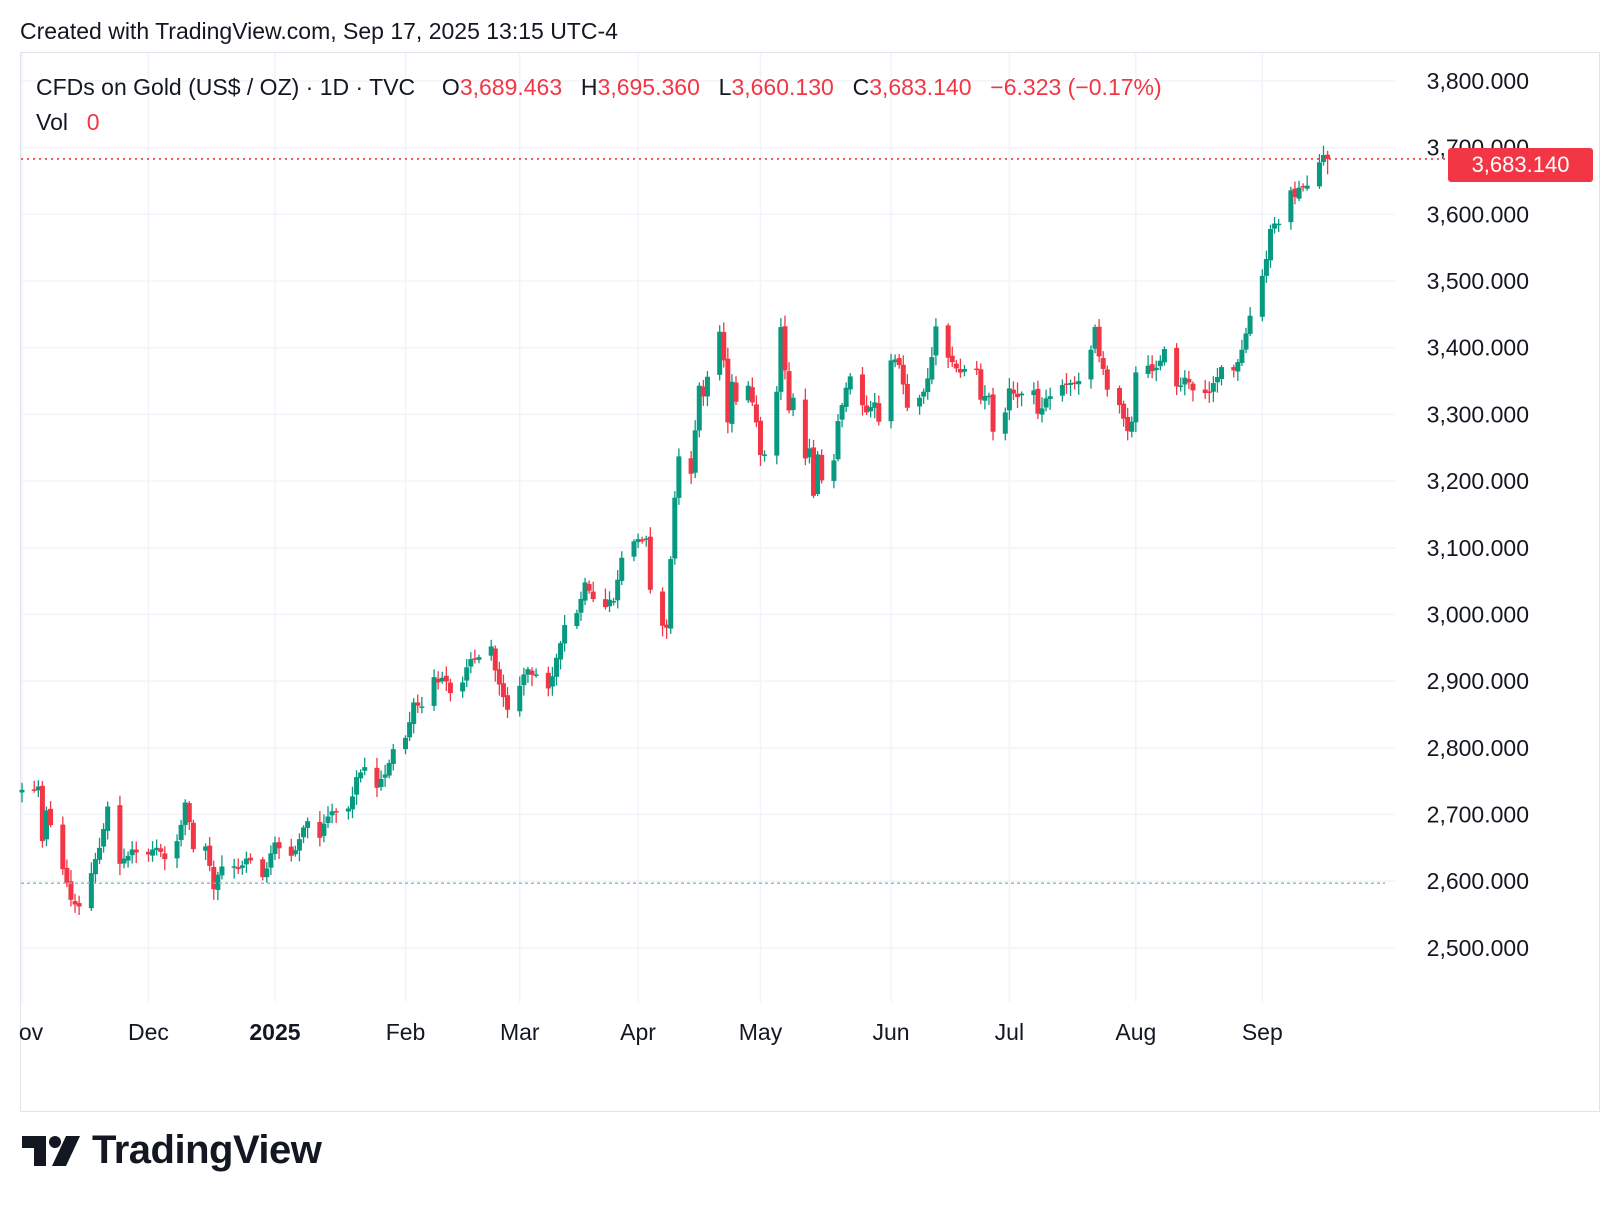  Describe the element at coordinates (520, 1032) in the screenshot. I see `x-tick-label: Mar` at that location.